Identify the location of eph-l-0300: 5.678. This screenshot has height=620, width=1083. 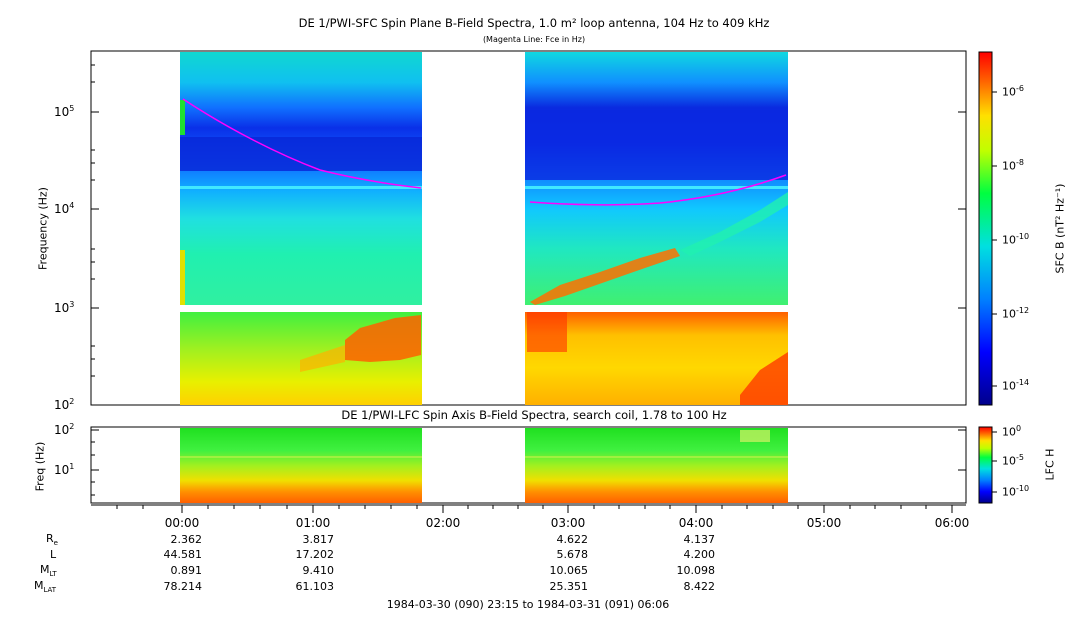
(572, 554).